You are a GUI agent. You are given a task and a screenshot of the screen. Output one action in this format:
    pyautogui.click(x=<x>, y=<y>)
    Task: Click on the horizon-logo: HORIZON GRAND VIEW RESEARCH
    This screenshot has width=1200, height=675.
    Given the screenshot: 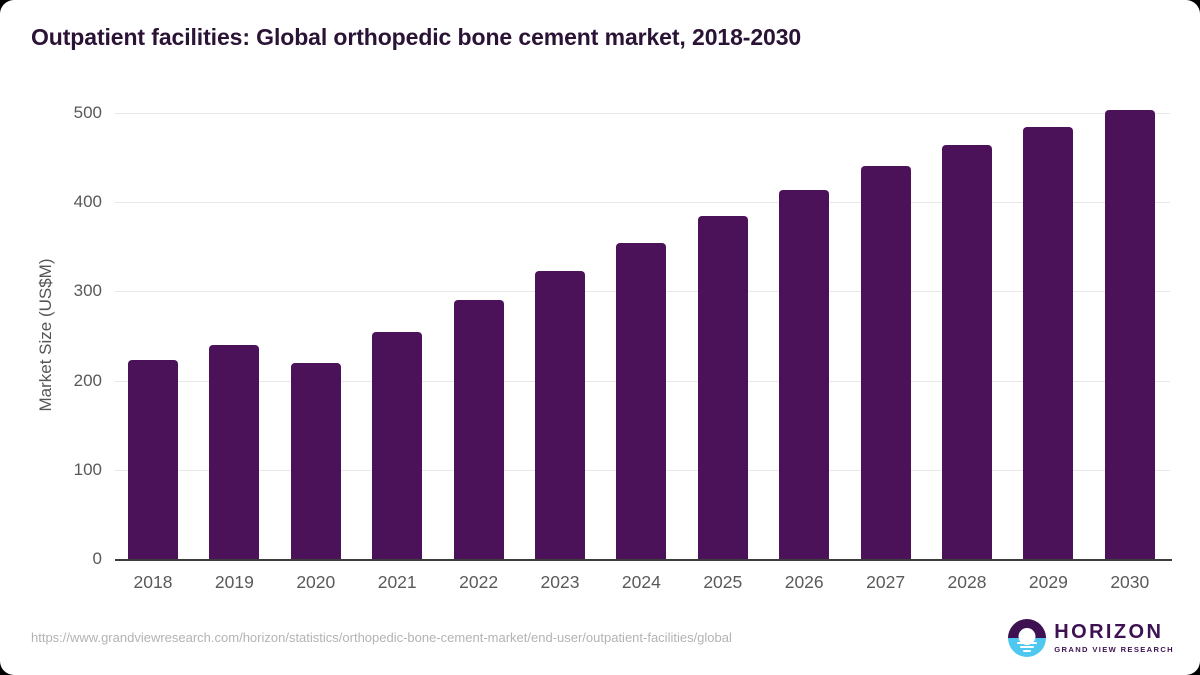 What is the action you would take?
    pyautogui.click(x=1091, y=638)
    